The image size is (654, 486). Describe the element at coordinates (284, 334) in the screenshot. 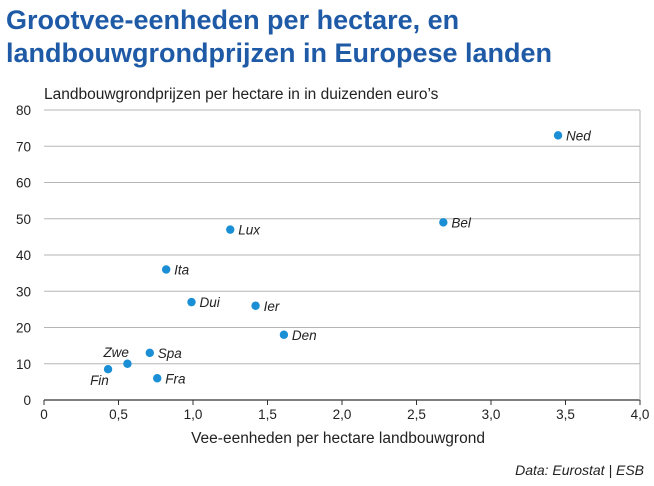

I see `data-point-den` at that location.